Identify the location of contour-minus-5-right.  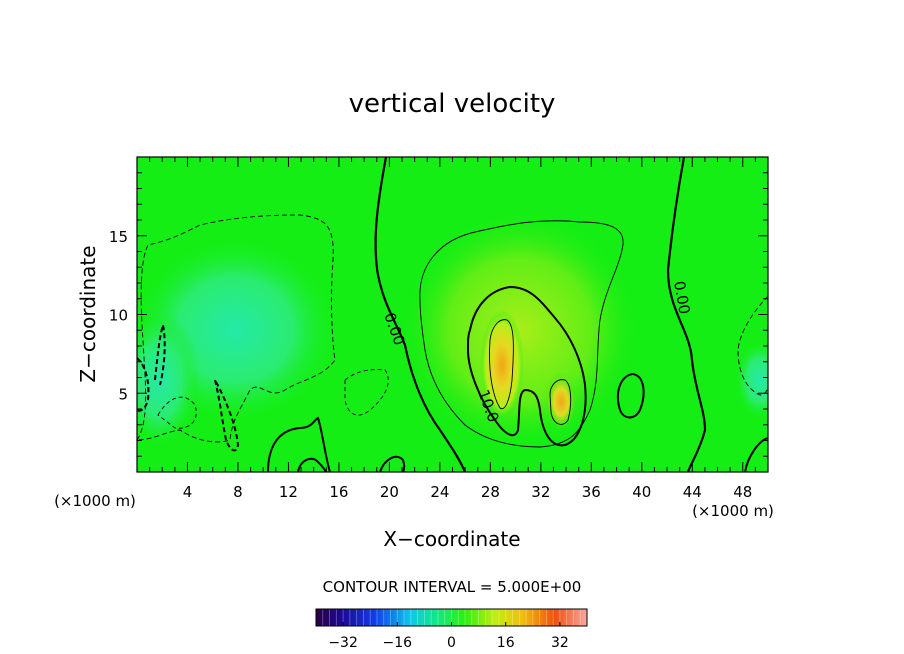
(752, 345).